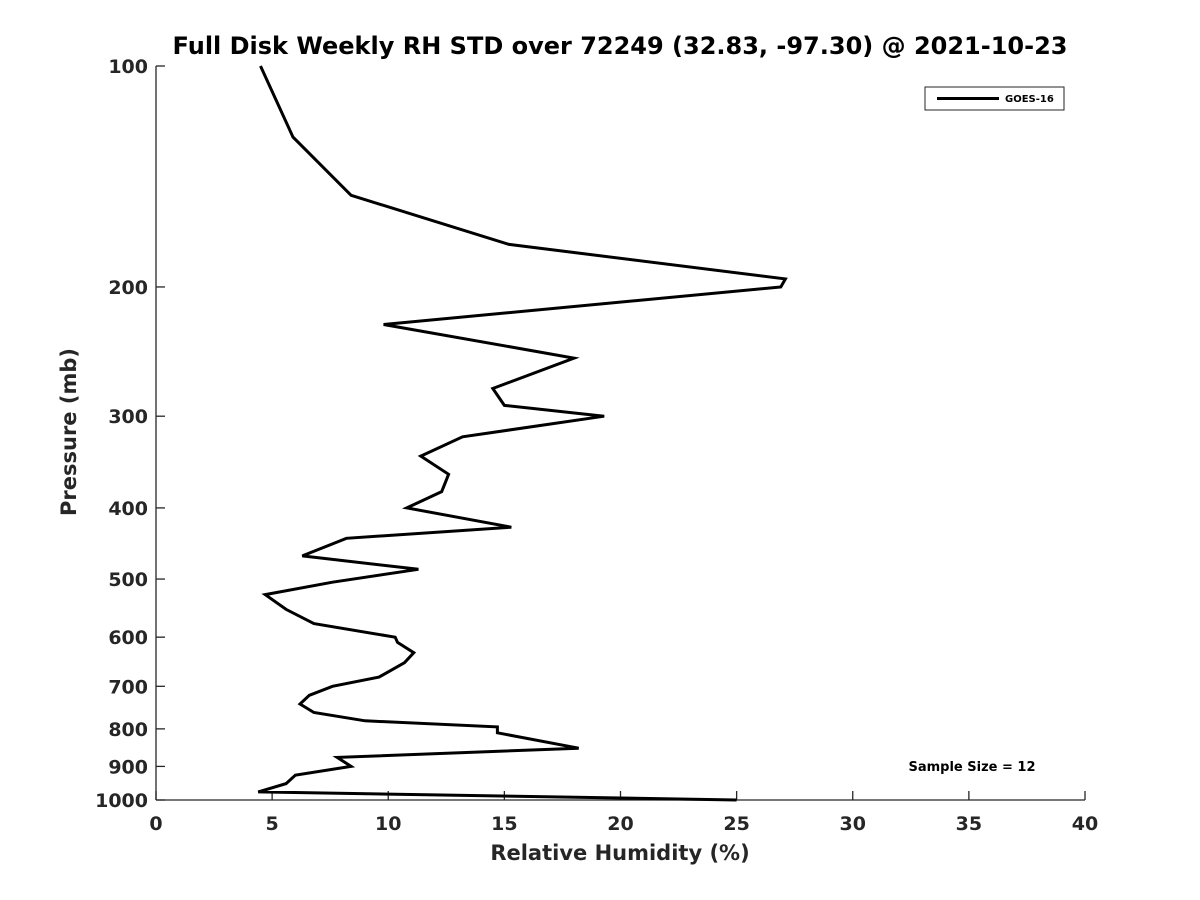  I want to click on y-axis-label: Pressure (mb), so click(69, 432).